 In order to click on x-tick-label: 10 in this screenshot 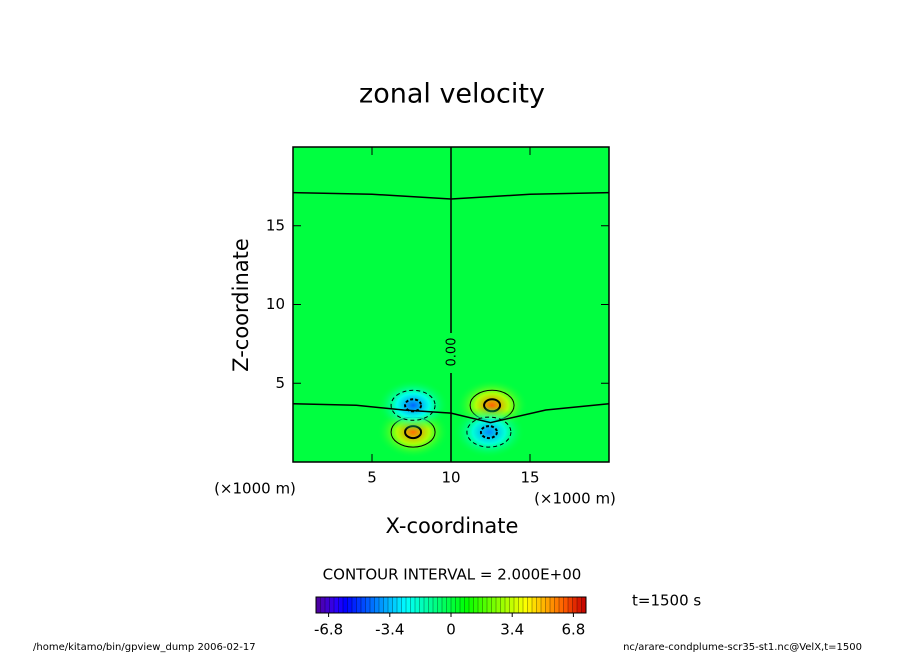, I will do `click(450, 478)`.